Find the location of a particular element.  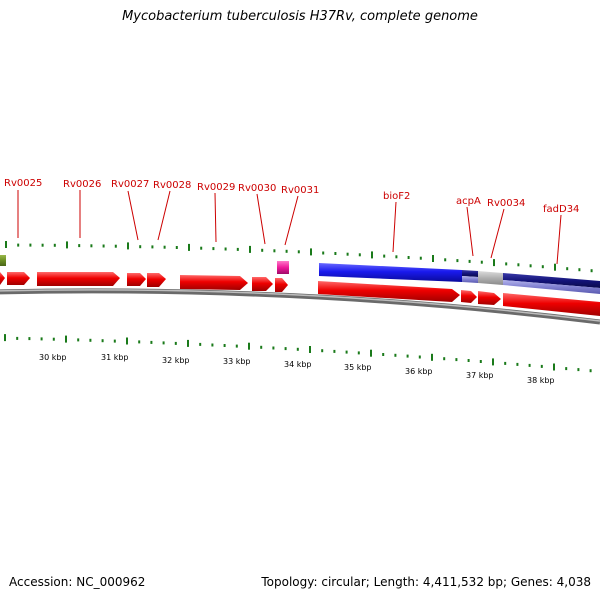

scale-label: 37 kbp is located at coordinates (480, 375).